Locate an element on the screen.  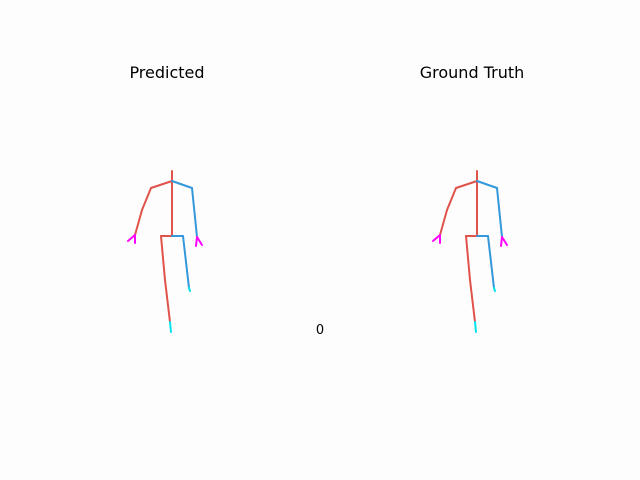
frame-index: 0 is located at coordinates (320, 330).